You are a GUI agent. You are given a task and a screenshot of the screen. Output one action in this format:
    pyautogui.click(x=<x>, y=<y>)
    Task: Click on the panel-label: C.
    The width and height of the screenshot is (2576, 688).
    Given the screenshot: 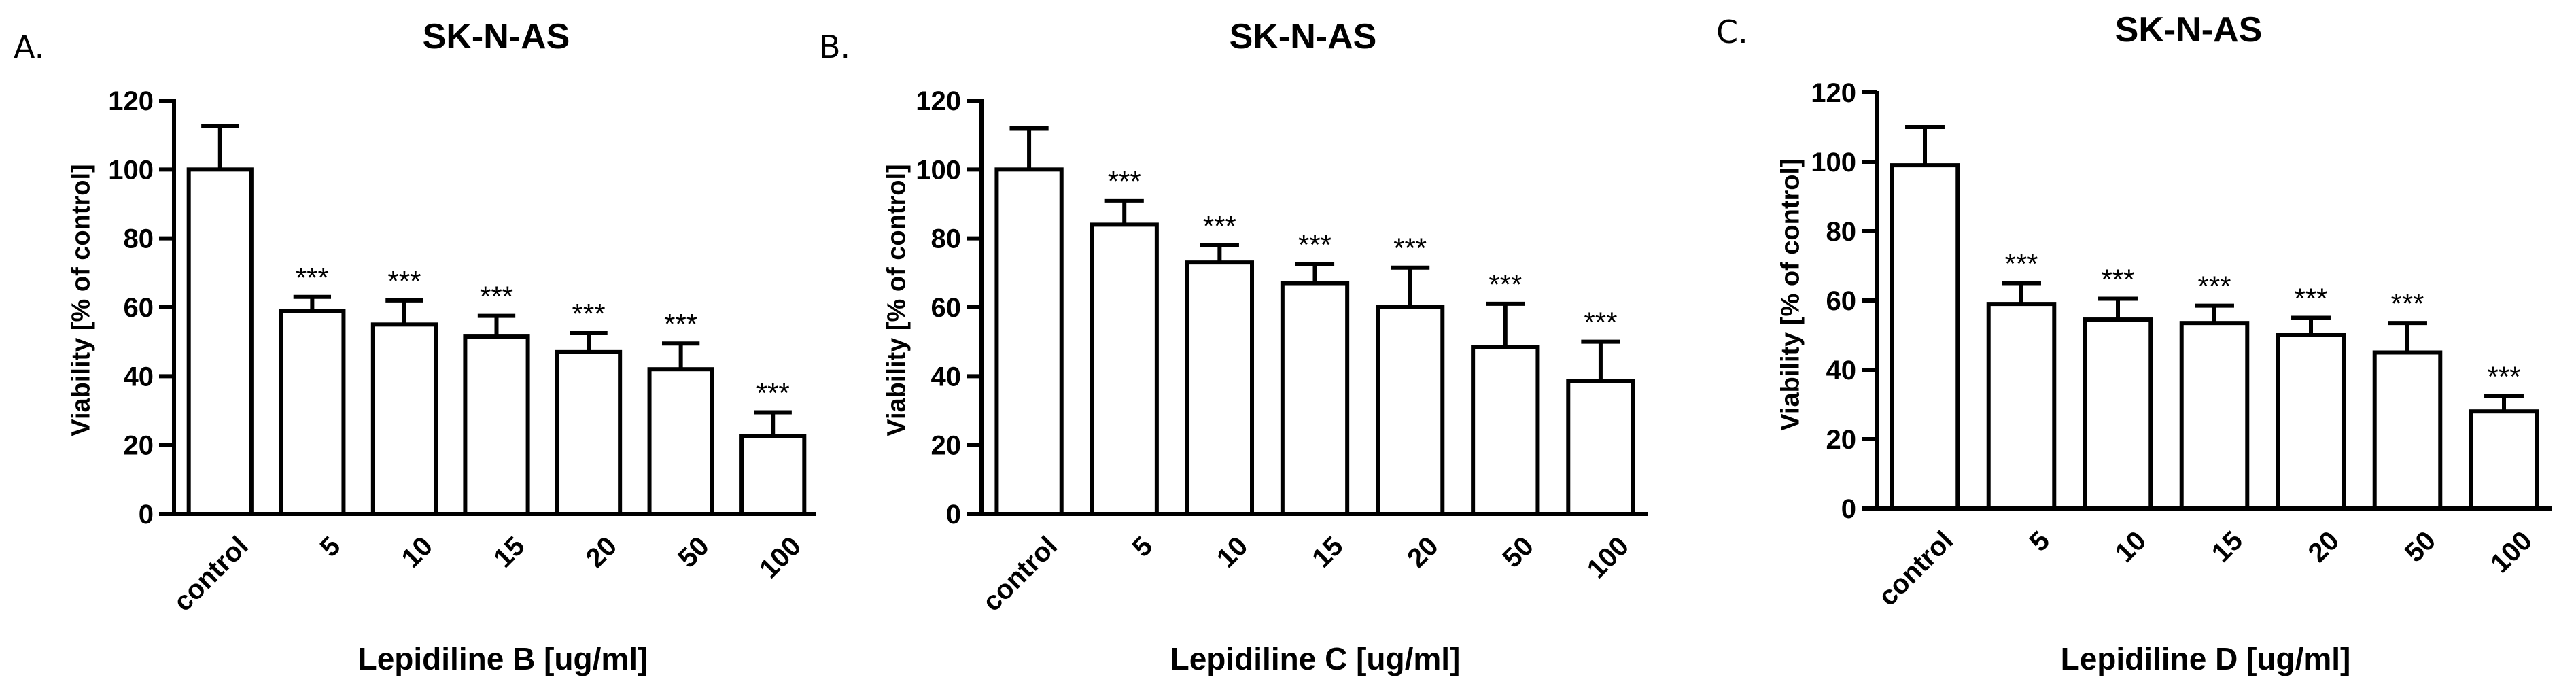 What is the action you would take?
    pyautogui.click(x=1732, y=32)
    